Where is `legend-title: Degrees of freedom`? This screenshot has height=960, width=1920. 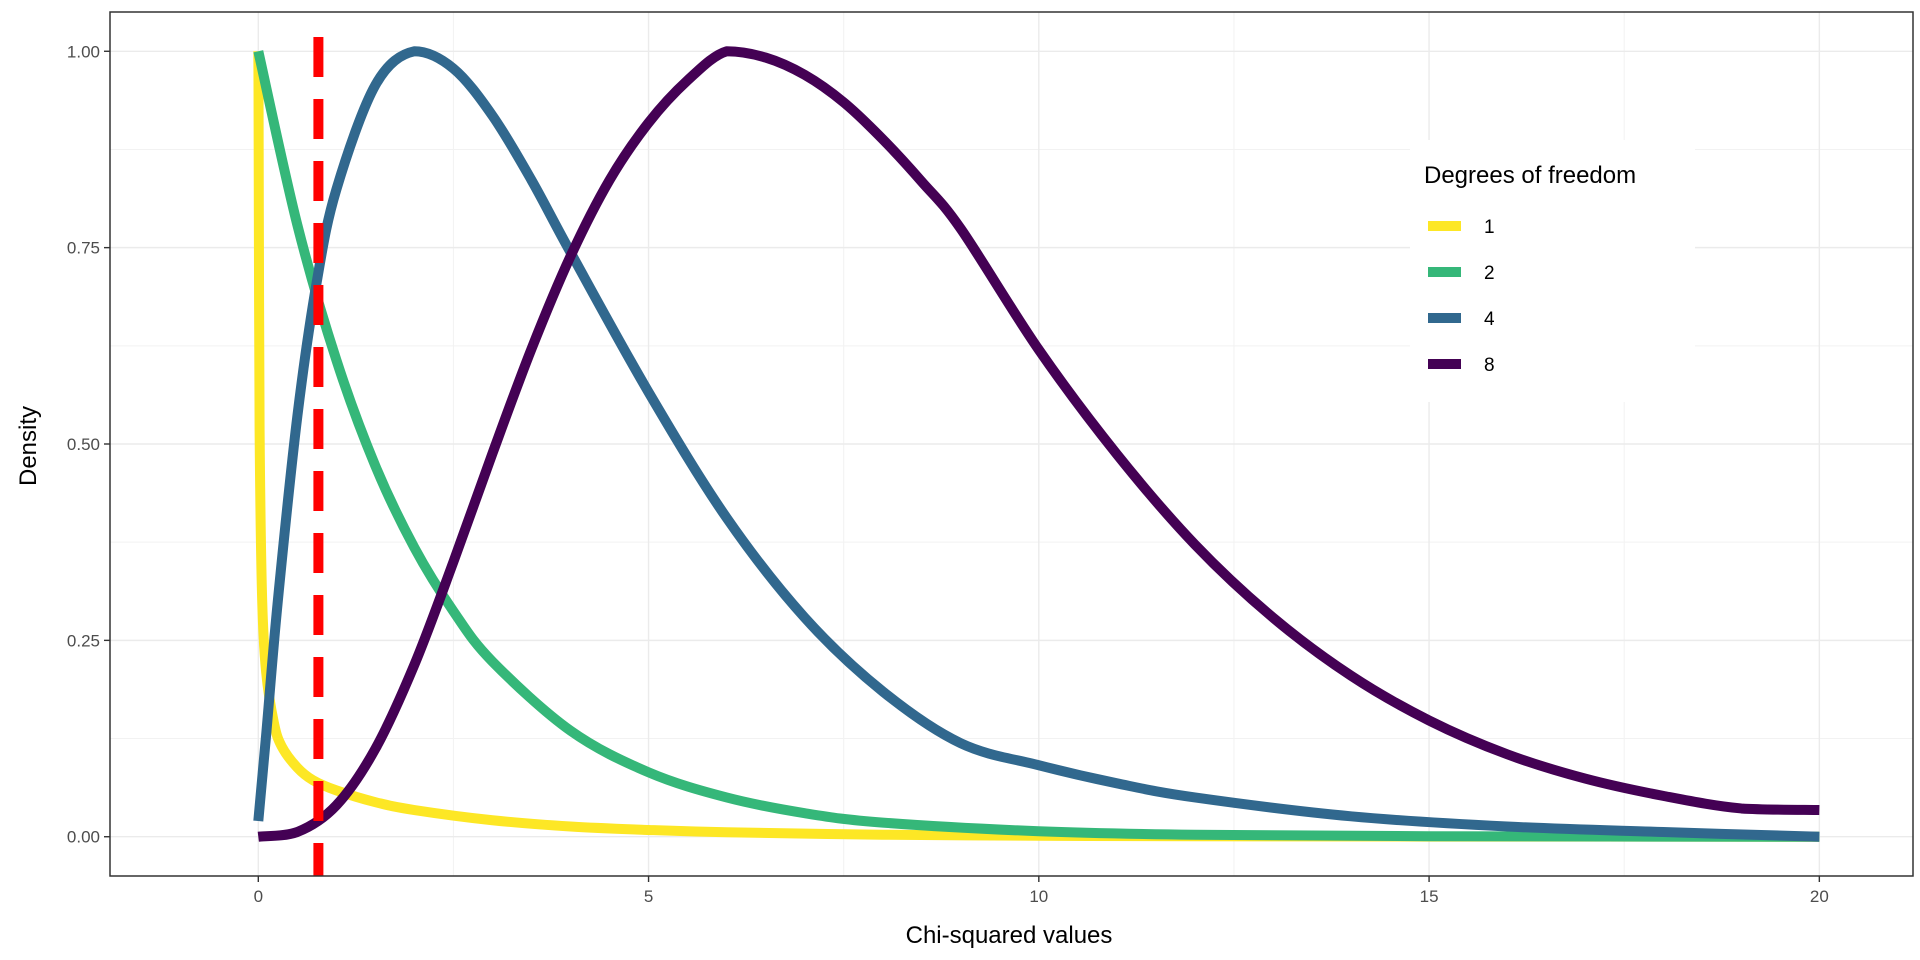
legend-title: Degrees of freedom is located at coordinates (1530, 175).